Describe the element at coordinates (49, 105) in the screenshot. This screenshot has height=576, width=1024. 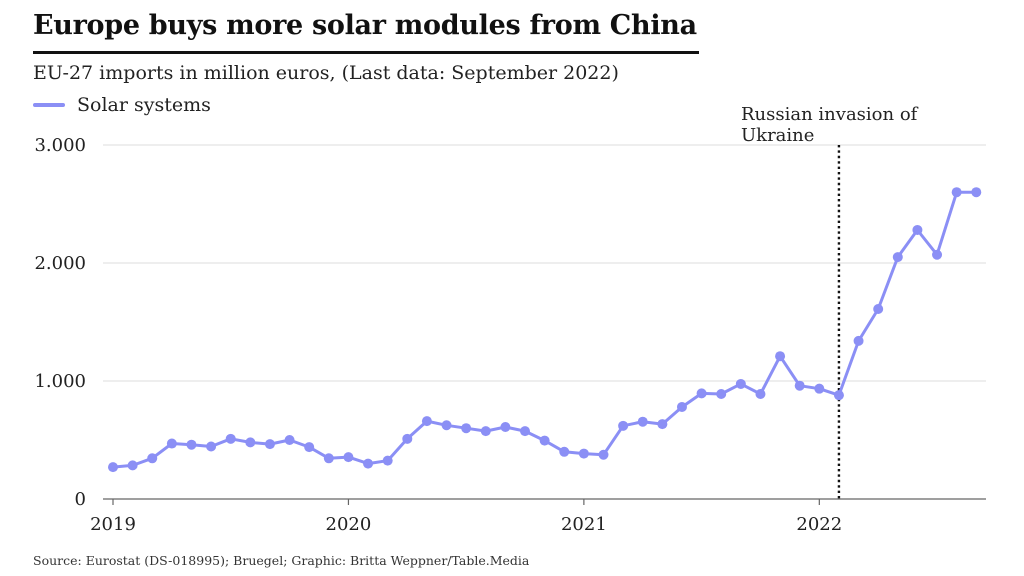
I see `legend-swatch` at that location.